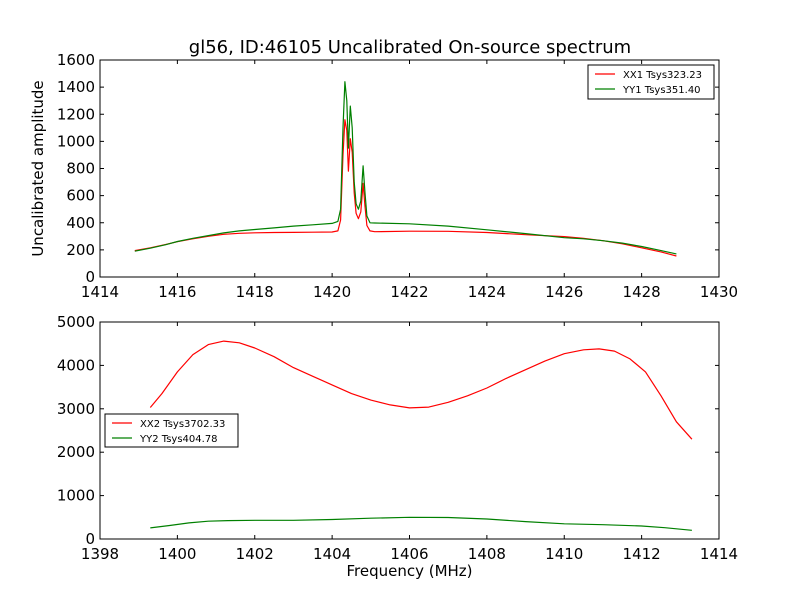 The height and width of the screenshot is (600, 800). What do you see at coordinates (178, 439) in the screenshot?
I see `legend-label: YY2 Tsys404.78` at bounding box center [178, 439].